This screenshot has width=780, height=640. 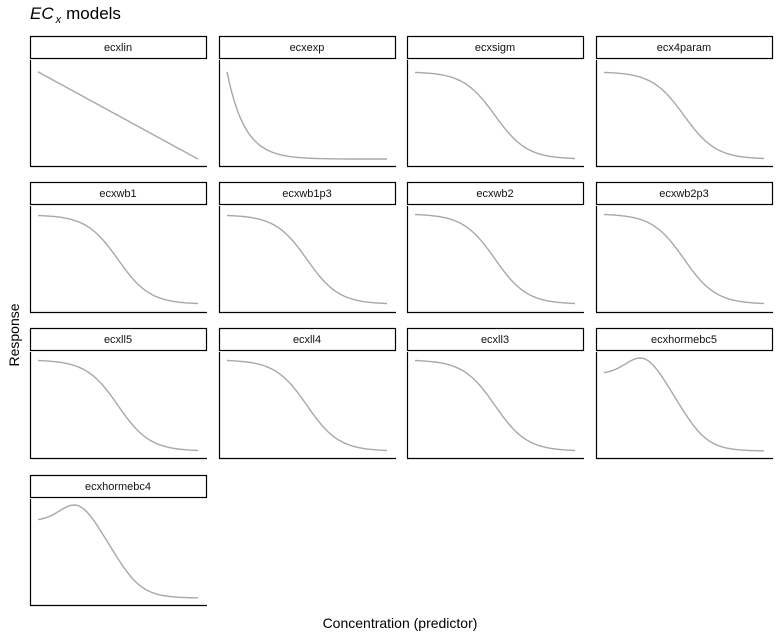 I want to click on facet-panel-ecxwb2p3: ecxwb2p3, so click(x=684, y=247).